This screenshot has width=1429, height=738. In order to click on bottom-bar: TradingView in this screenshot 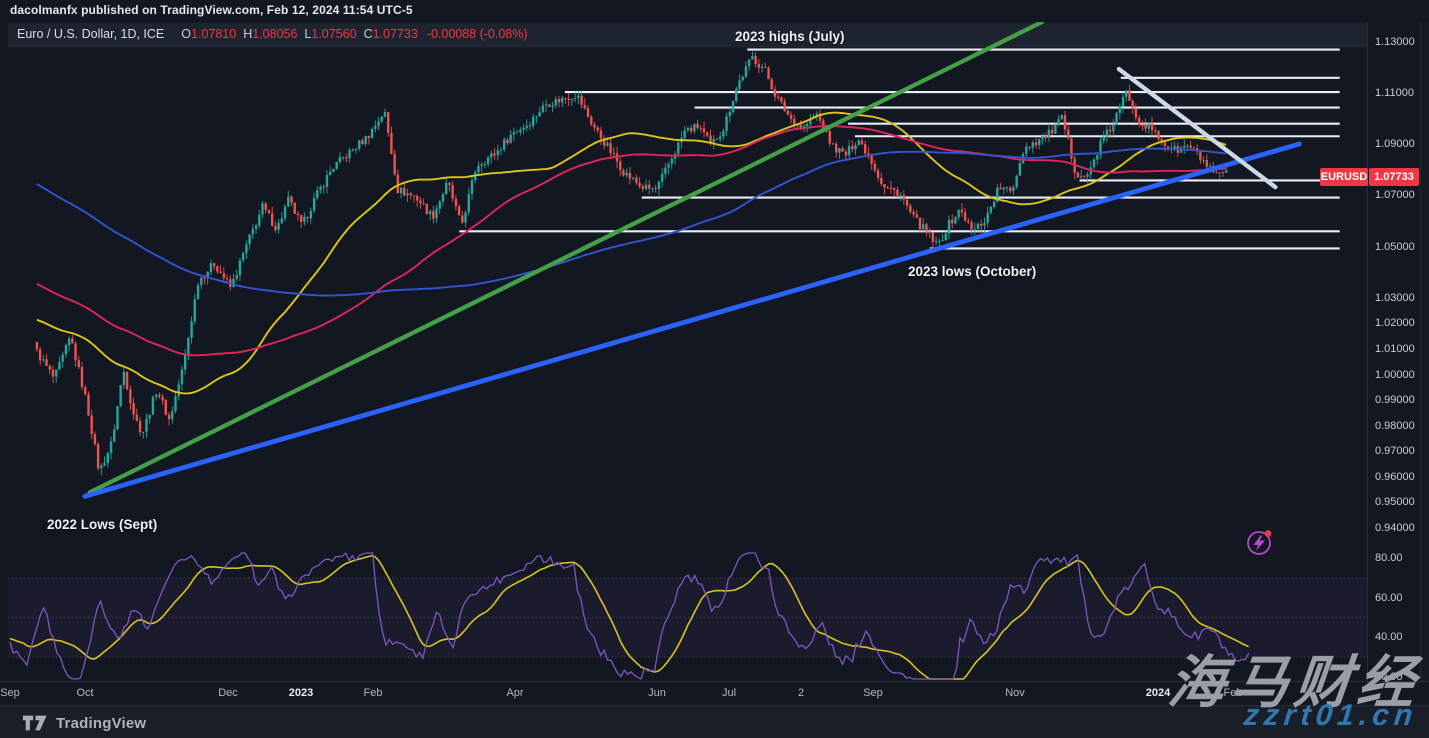, I will do `click(714, 721)`.